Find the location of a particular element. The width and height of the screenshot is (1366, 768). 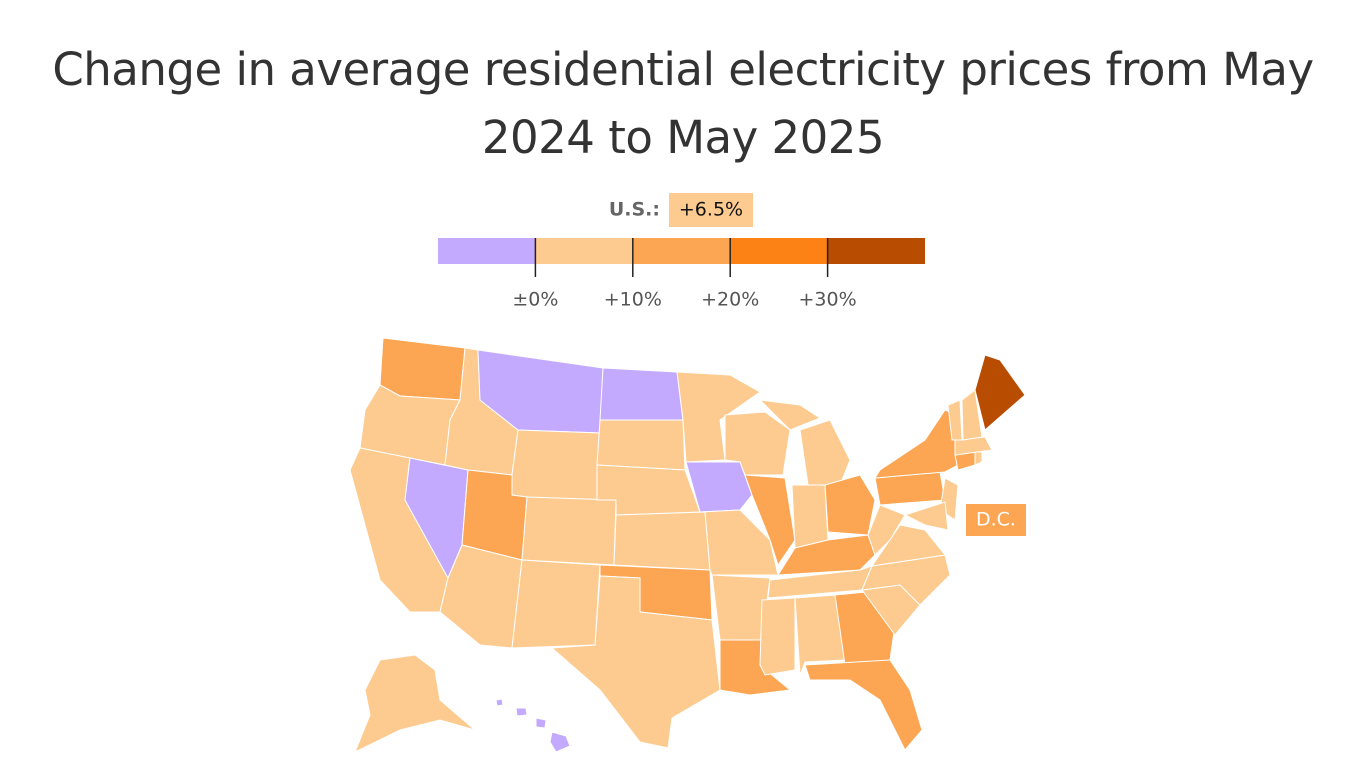

legend-tick-label: +10% is located at coordinates (633, 300).